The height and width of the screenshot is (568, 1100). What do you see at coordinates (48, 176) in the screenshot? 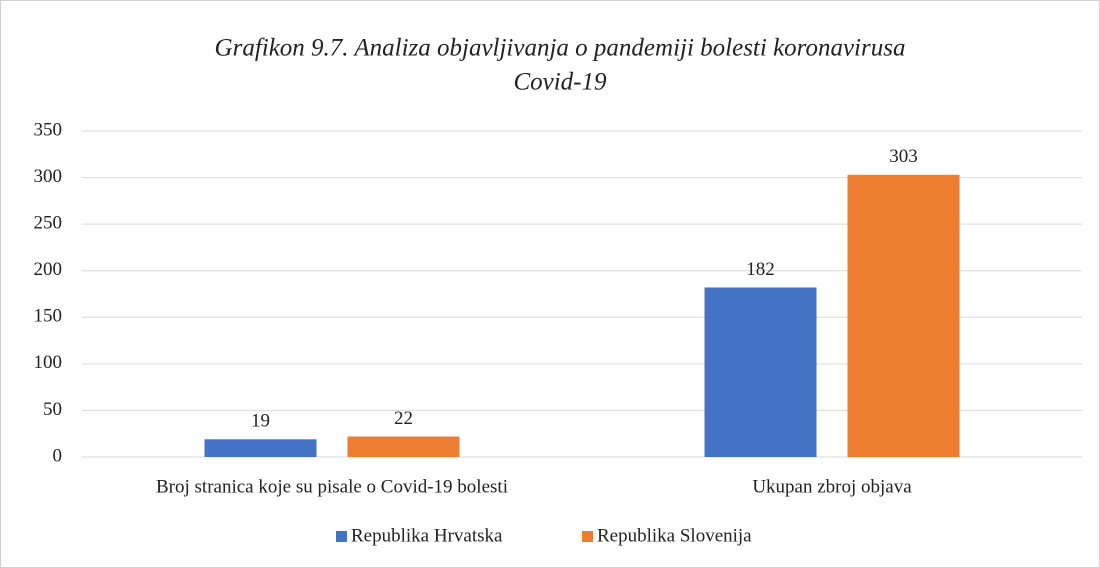
I see `y-tick-label: 300` at bounding box center [48, 176].